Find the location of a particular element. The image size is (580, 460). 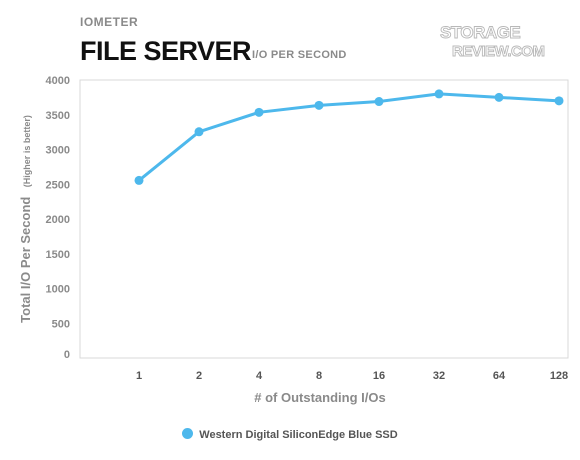

chart-subtitle: I/O PER SECOND is located at coordinates (299, 55).